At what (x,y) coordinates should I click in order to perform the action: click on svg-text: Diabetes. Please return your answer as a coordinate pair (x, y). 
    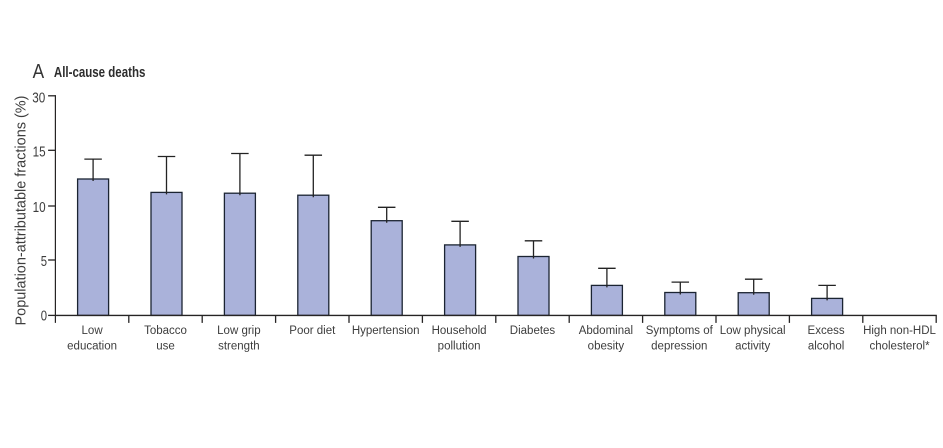
    Looking at the image, I should click on (533, 331).